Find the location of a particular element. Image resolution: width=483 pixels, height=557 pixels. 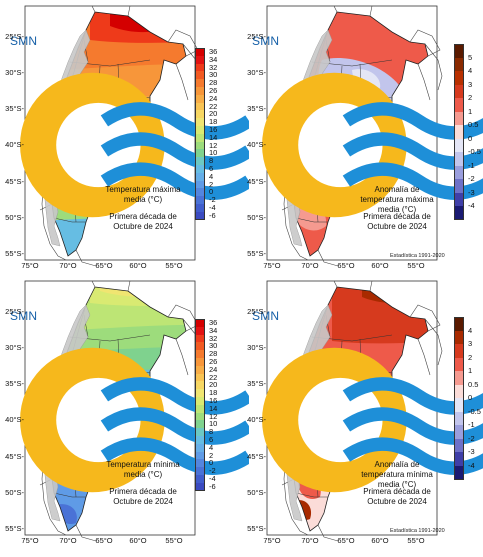

legend-label: 12 is located at coordinates (213, 416).